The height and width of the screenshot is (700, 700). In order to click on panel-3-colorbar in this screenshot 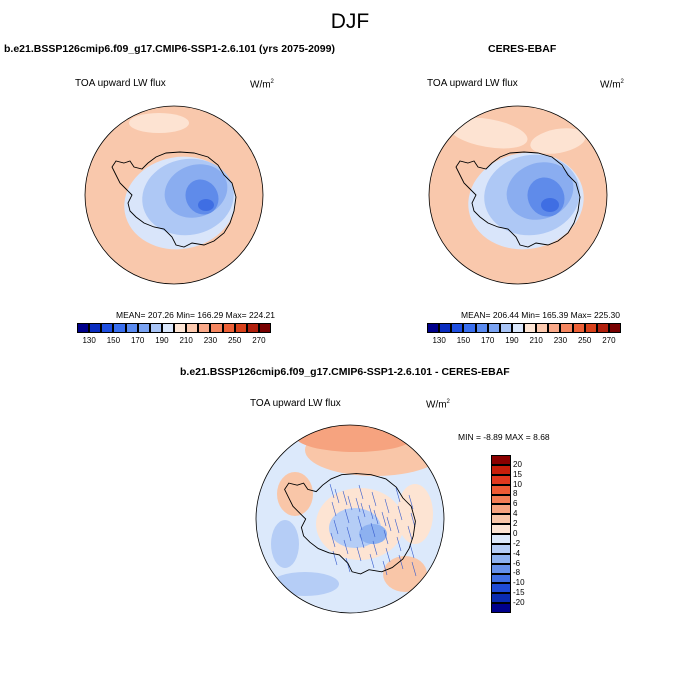, I will do `click(501, 534)`.